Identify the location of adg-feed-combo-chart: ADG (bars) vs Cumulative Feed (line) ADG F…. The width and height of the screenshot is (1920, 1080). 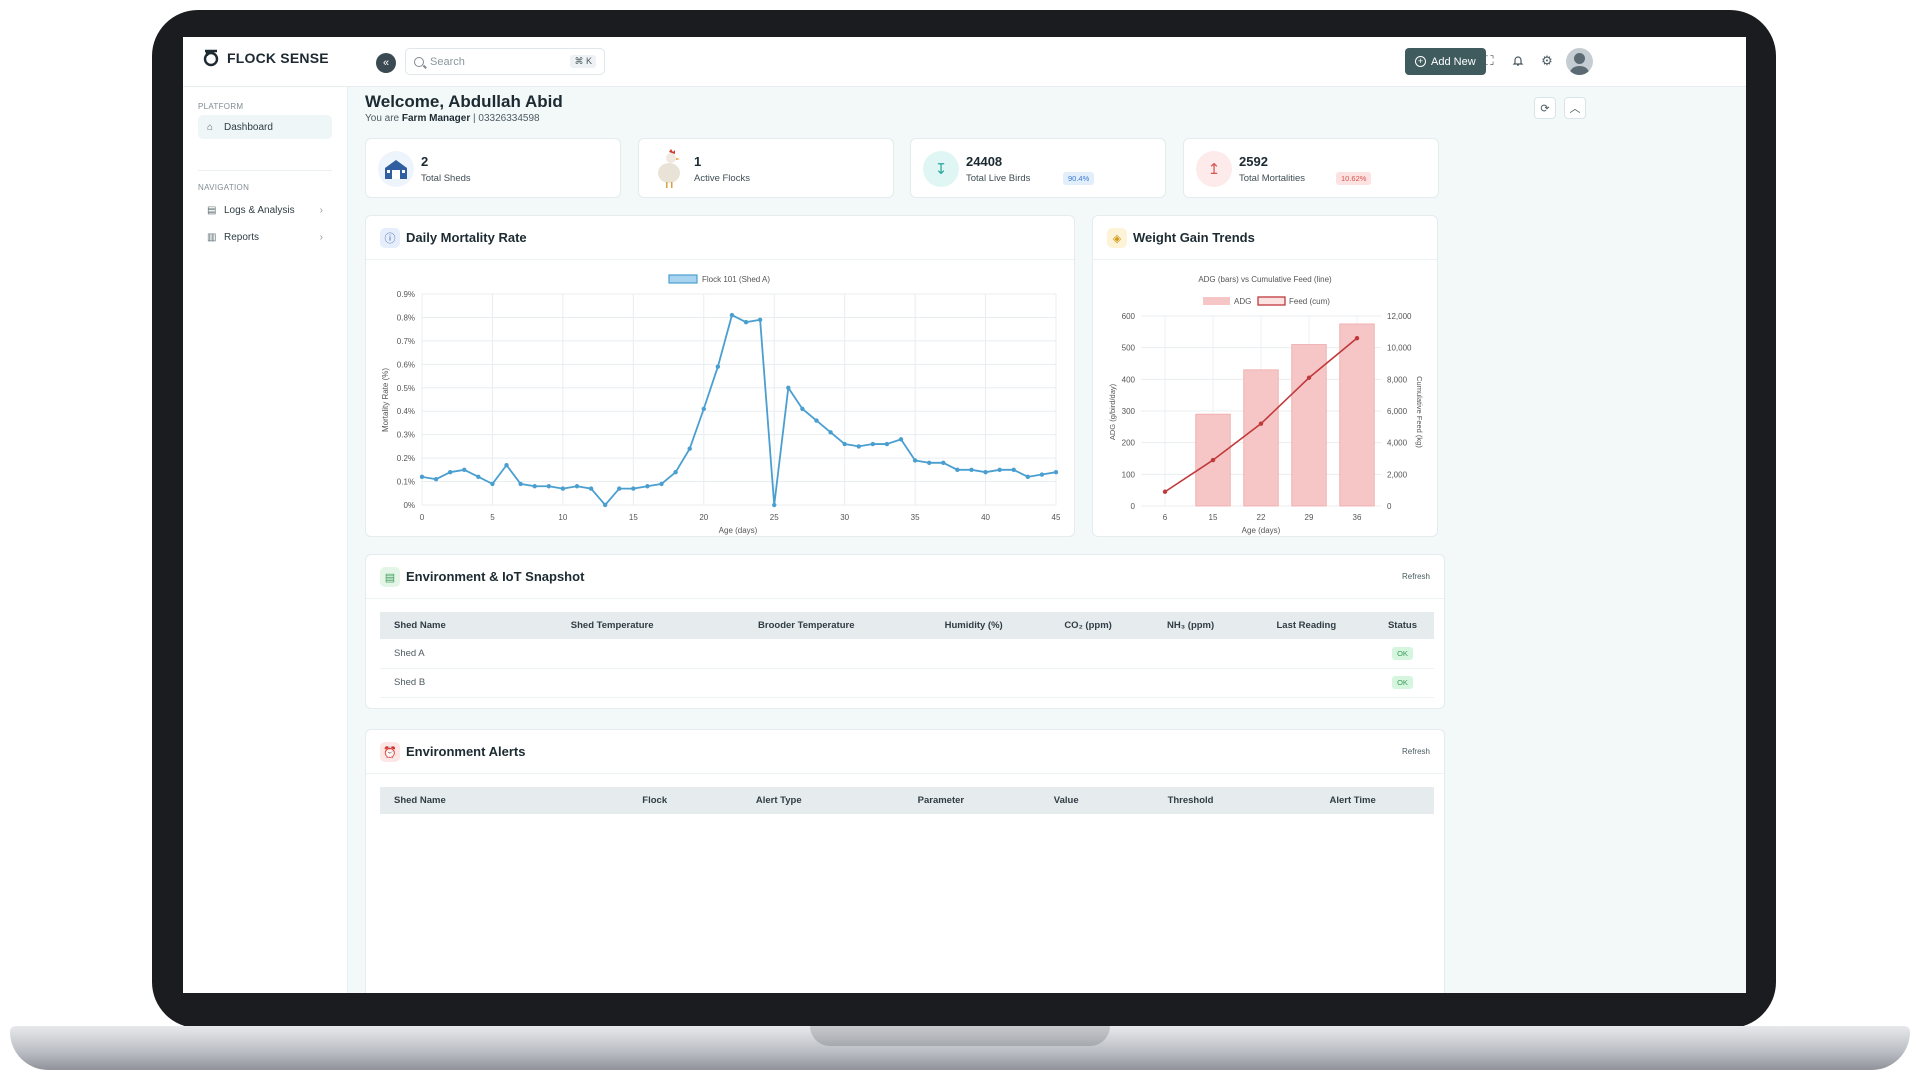
(1266, 405).